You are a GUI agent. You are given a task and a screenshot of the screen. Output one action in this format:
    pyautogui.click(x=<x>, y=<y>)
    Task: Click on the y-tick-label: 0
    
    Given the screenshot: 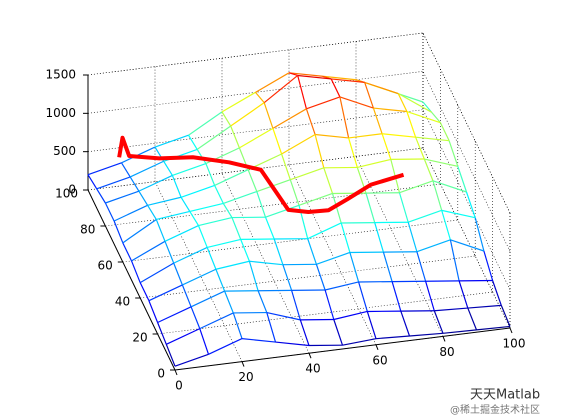 What is the action you would take?
    pyautogui.click(x=161, y=374)
    